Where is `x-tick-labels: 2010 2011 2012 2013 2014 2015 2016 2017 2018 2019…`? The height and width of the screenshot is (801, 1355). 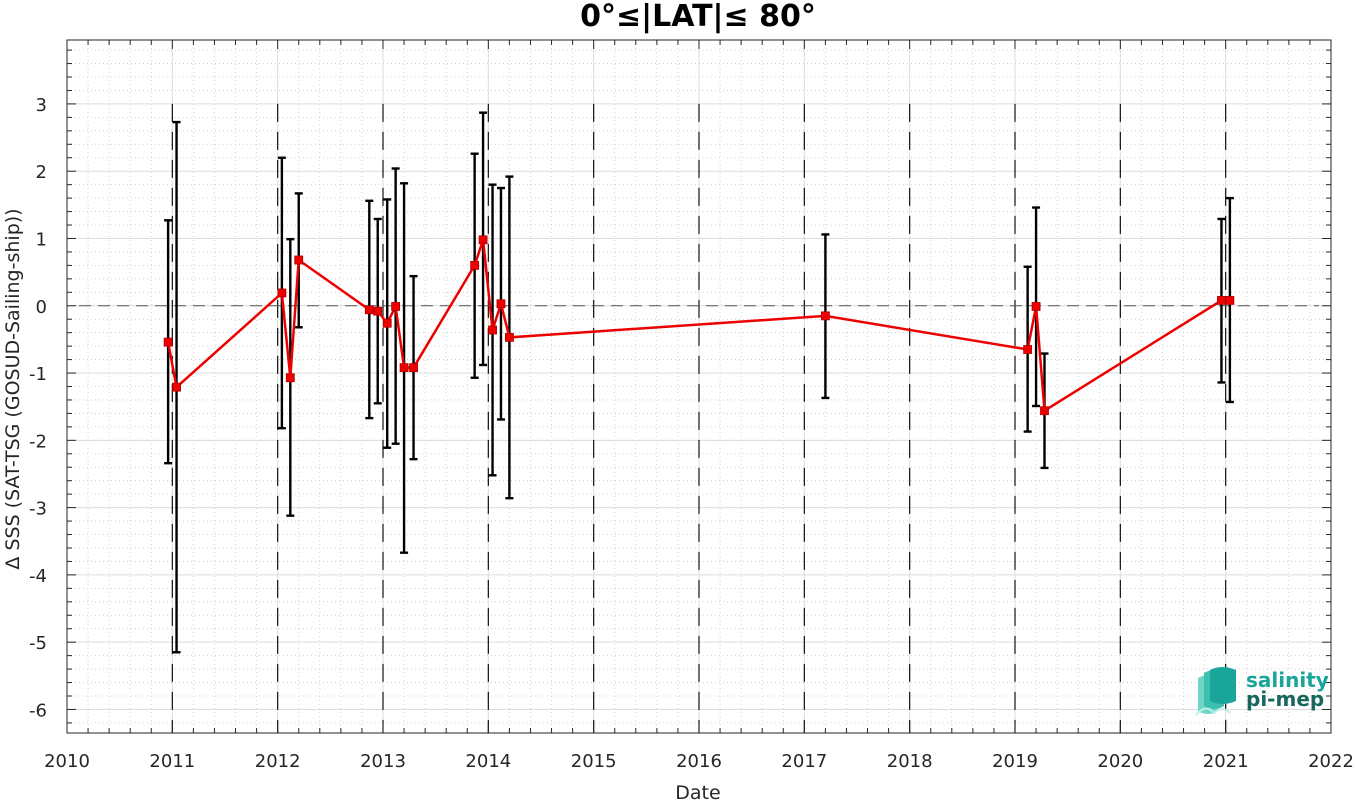 x-tick-labels: 2010 2011 2012 2013 2014 2015 2016 2017 2018 2019… is located at coordinates (699, 761).